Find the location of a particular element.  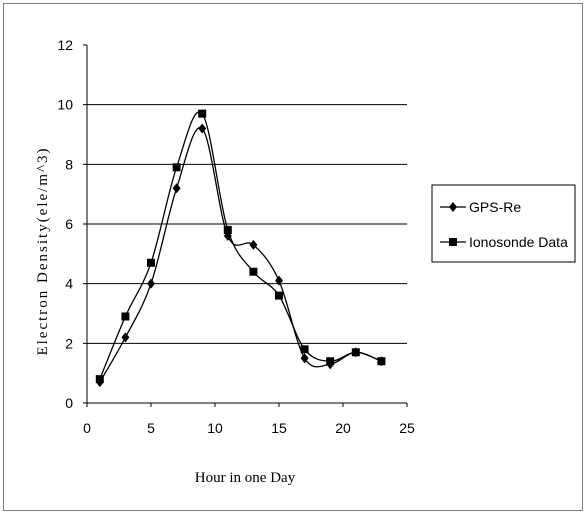

legend-item-gps-re: GPS-Re is located at coordinates (480, 207).